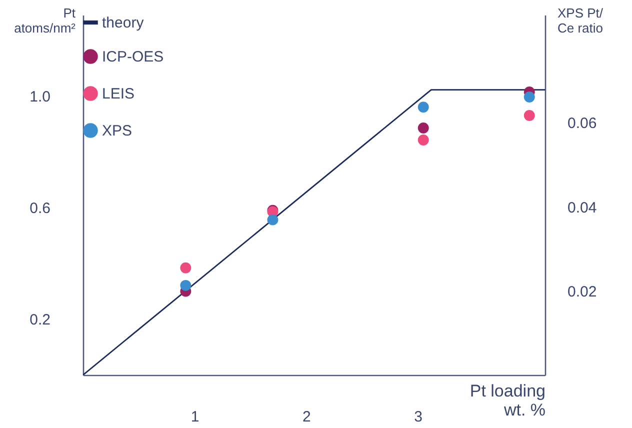 This screenshot has width=632, height=428. Describe the element at coordinates (117, 131) in the screenshot. I see `legend-label: XPS` at that location.